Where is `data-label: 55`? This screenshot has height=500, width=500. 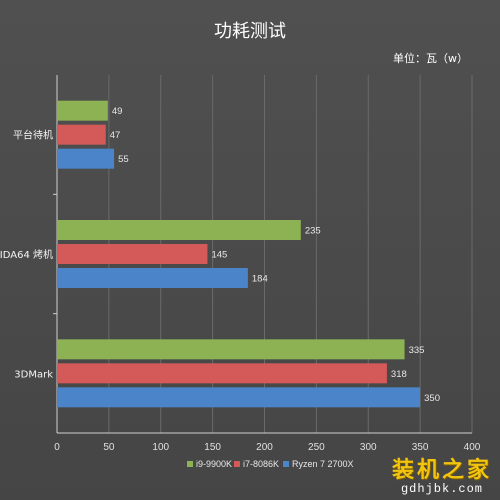
data-label: 55 is located at coordinates (123, 159).